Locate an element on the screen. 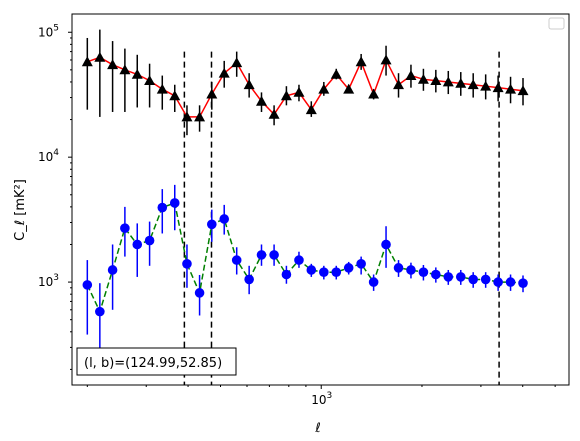 Image resolution: width=580 pixels, height=441 pixels. legend-box is located at coordinates (556, 23).